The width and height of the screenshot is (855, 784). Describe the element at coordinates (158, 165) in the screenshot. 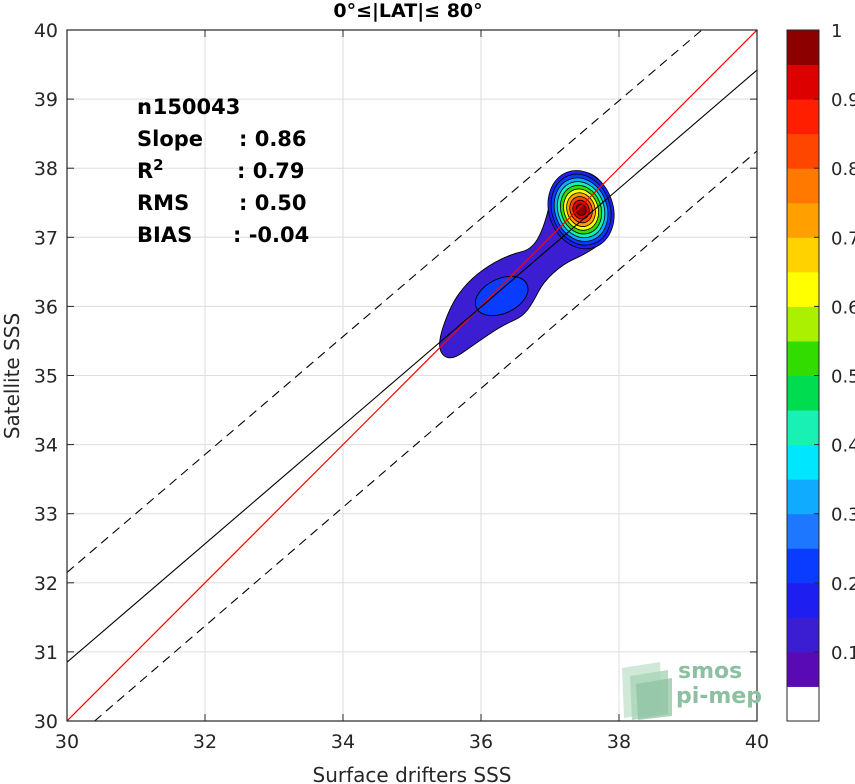

I see `stat-superscript: 2` at that location.